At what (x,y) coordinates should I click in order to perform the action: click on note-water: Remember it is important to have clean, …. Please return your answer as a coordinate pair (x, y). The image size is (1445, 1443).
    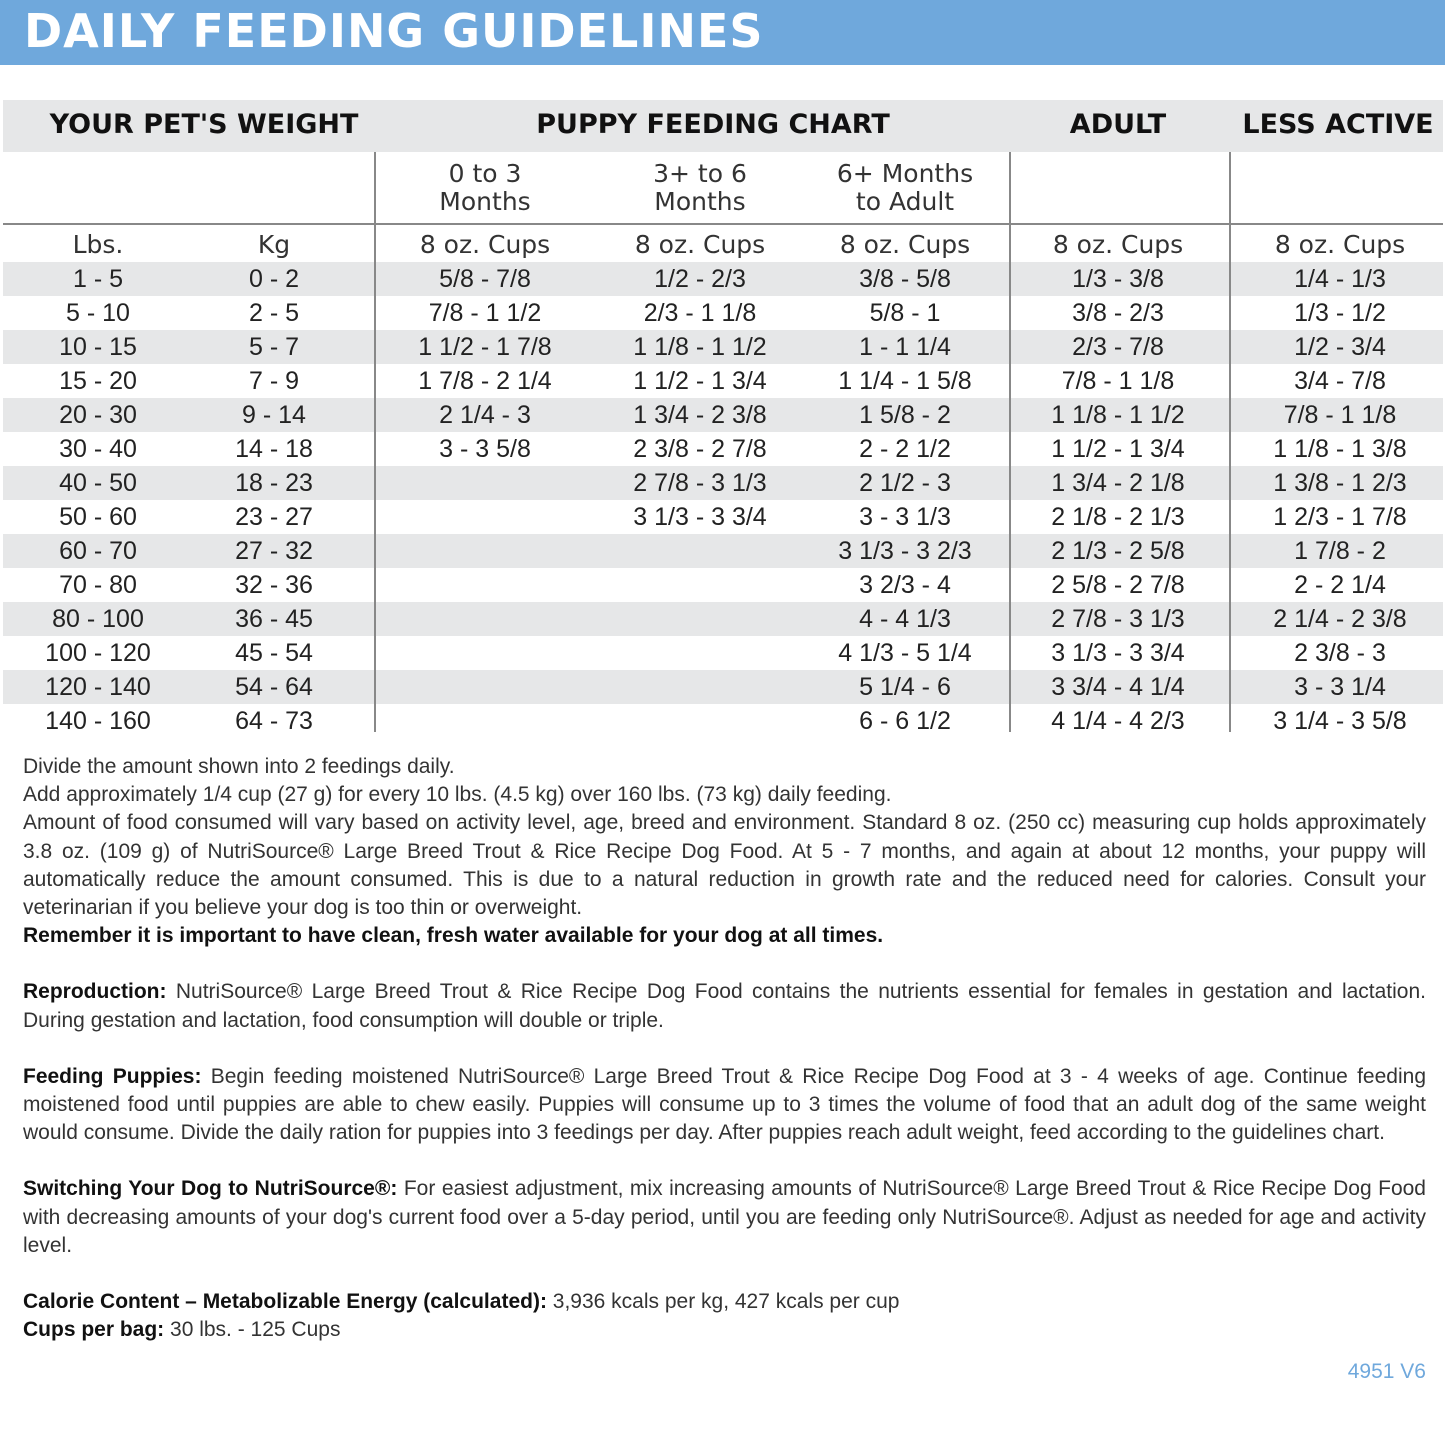
    Looking at the image, I should click on (453, 936).